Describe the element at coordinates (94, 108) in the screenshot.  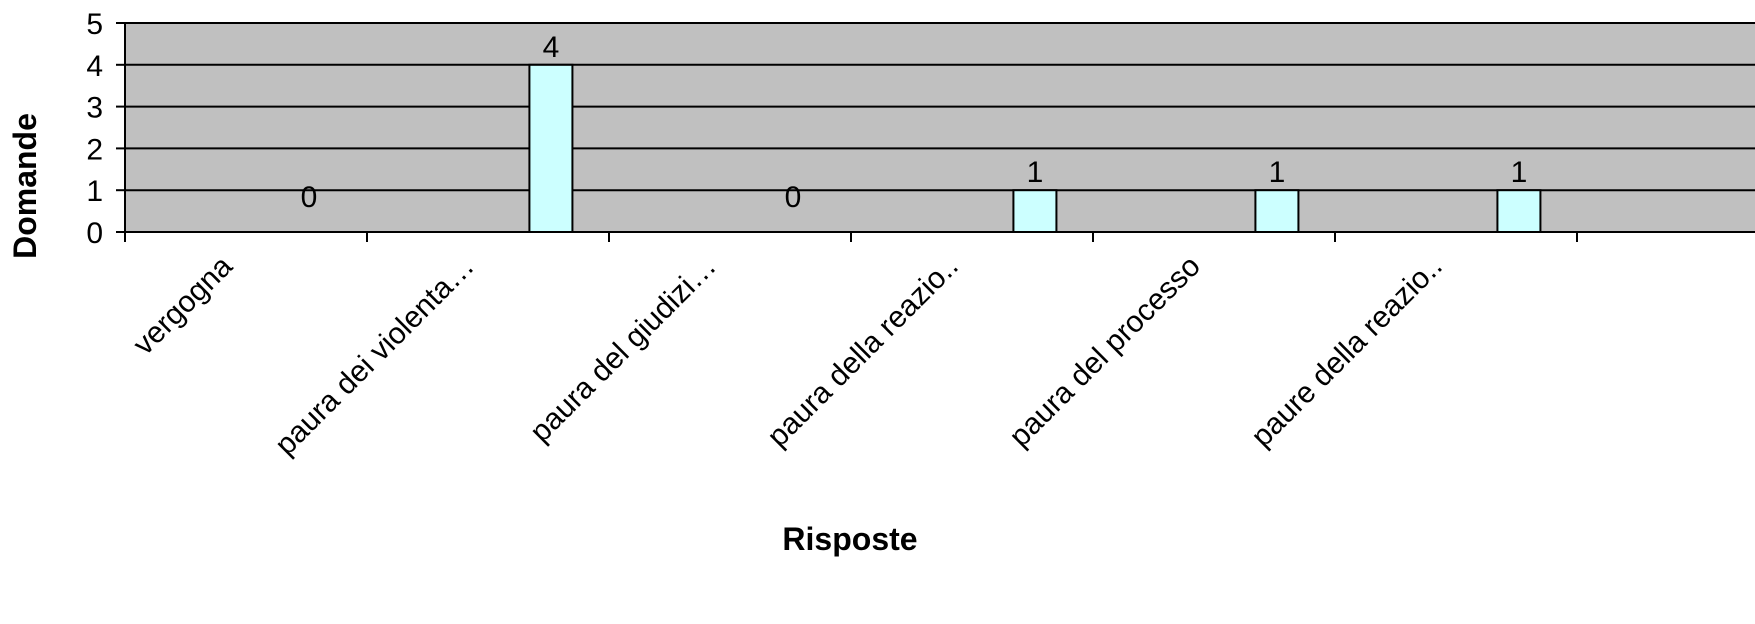
I see `y-tick-label: 3` at that location.